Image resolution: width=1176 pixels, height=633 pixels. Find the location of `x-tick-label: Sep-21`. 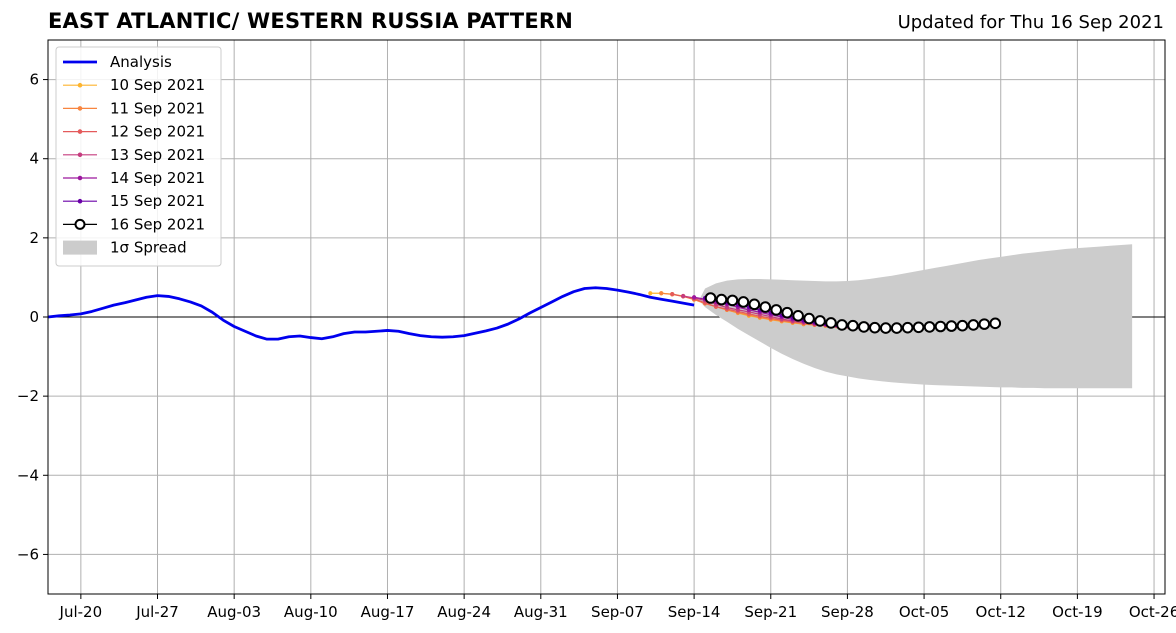

x-tick-label: Sep-21 is located at coordinates (770, 612).